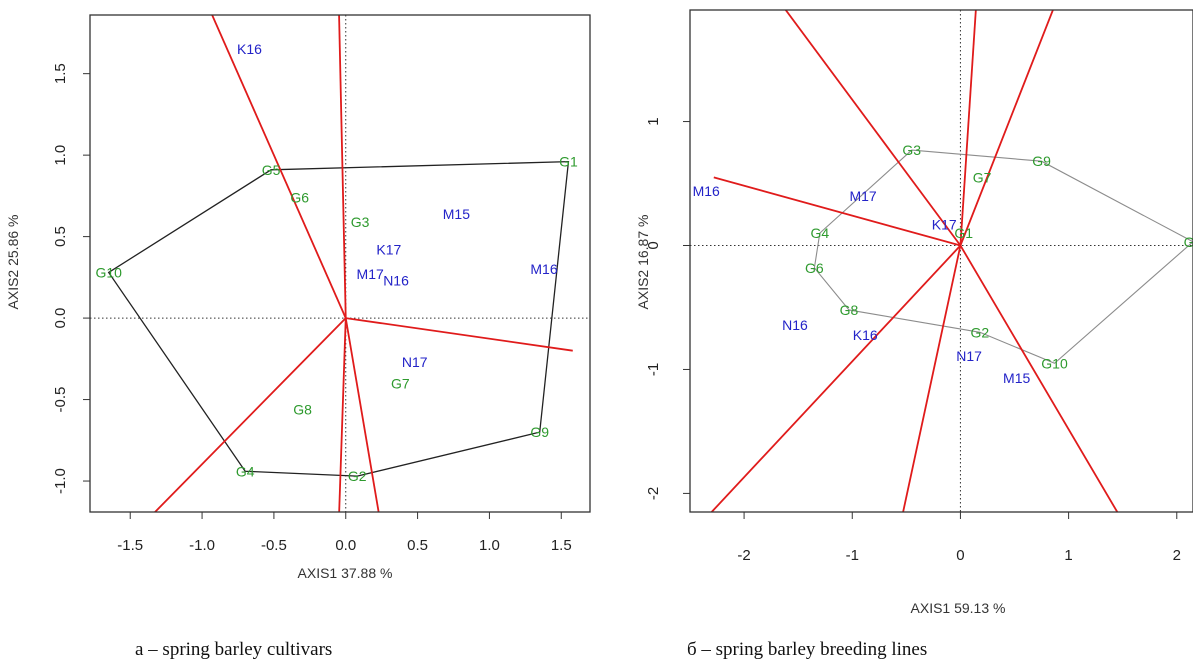  What do you see at coordinates (1068, 555) in the screenshot?
I see `x-tick-label: 1` at bounding box center [1068, 555].